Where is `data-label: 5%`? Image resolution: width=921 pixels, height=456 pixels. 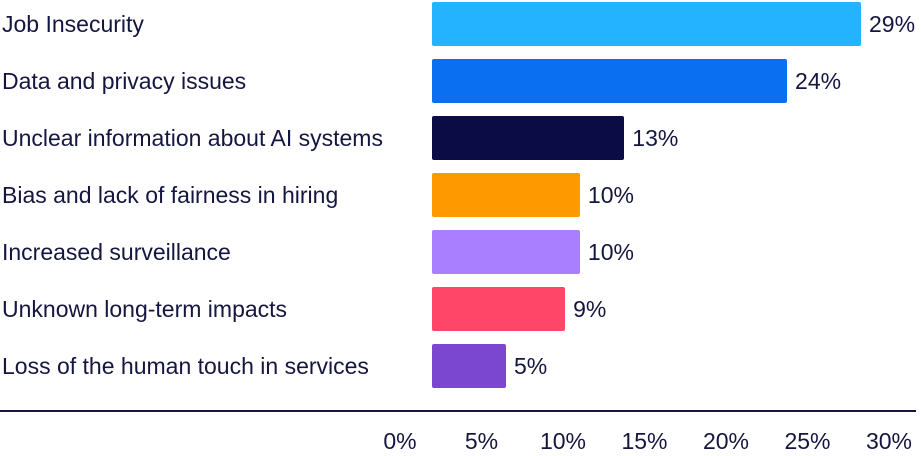 data-label: 5% is located at coordinates (530, 366).